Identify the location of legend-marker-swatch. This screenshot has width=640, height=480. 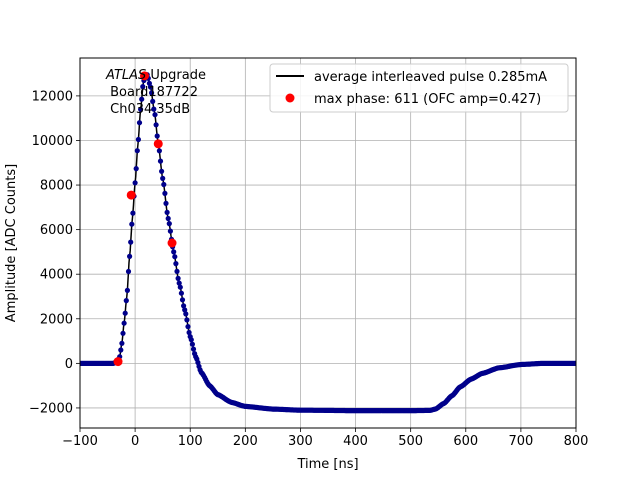
(290, 98).